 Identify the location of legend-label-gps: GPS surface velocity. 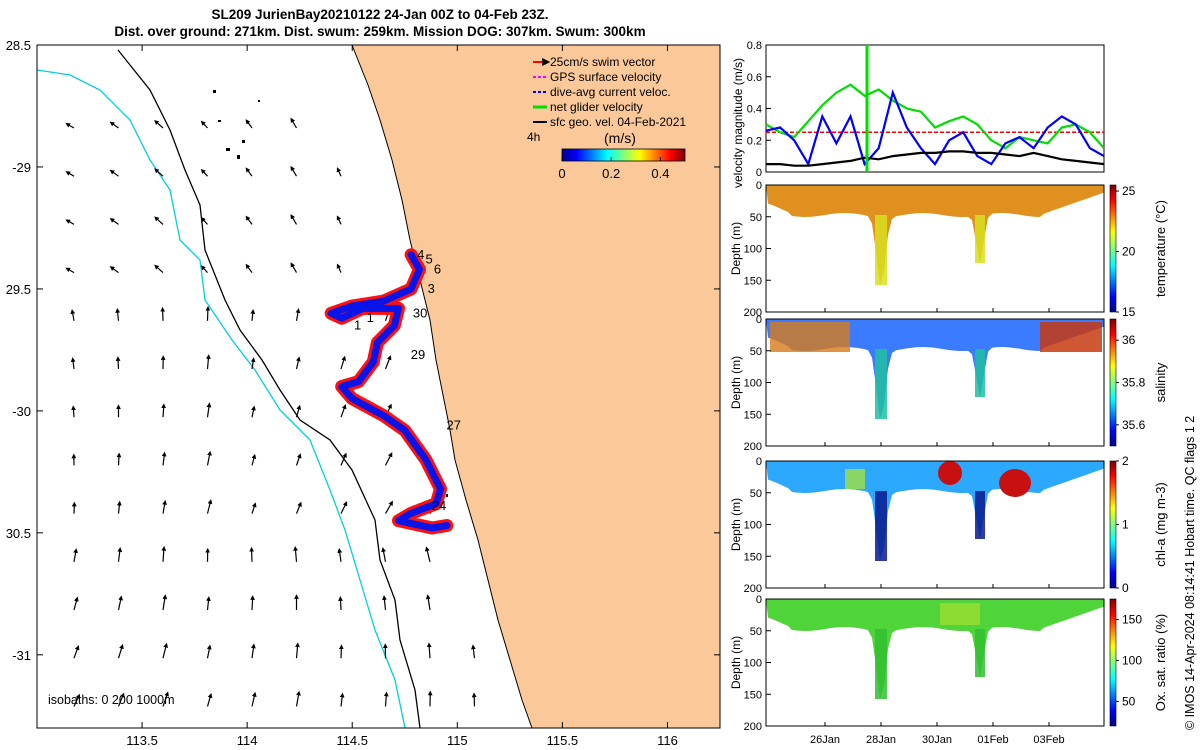
(605, 77).